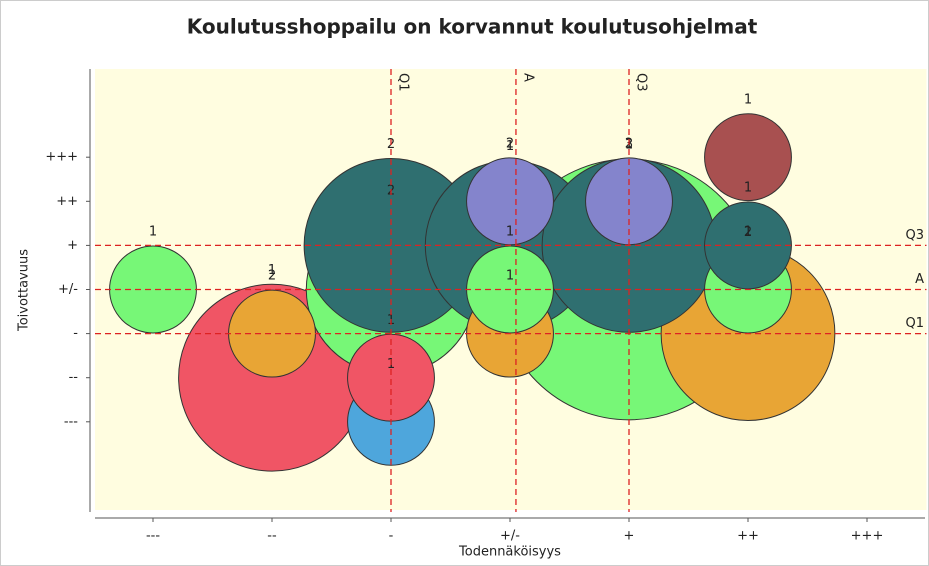 The width and height of the screenshot is (929, 566). Describe the element at coordinates (748, 536) in the screenshot. I see `x-tick-label: ++` at that location.